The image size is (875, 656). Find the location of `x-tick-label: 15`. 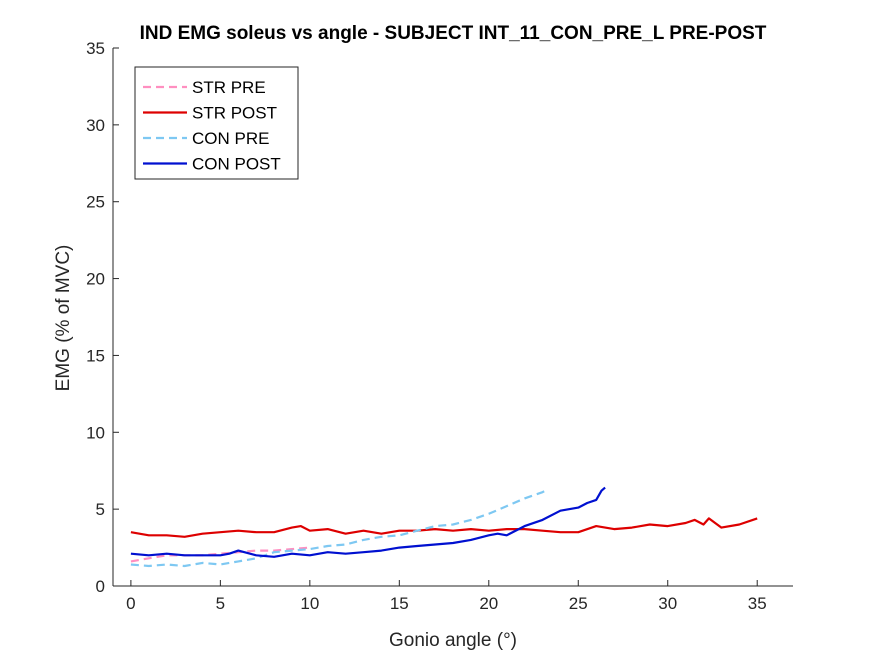

x-tick-label: 15 is located at coordinates (399, 603).